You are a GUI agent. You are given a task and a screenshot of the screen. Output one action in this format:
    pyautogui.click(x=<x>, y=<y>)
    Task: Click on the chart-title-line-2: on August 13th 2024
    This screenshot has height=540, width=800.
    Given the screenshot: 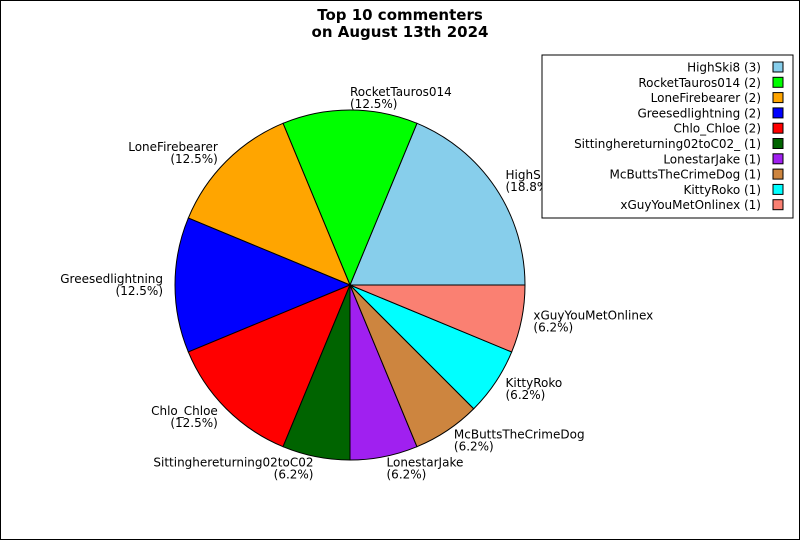 What is the action you would take?
    pyautogui.click(x=400, y=32)
    